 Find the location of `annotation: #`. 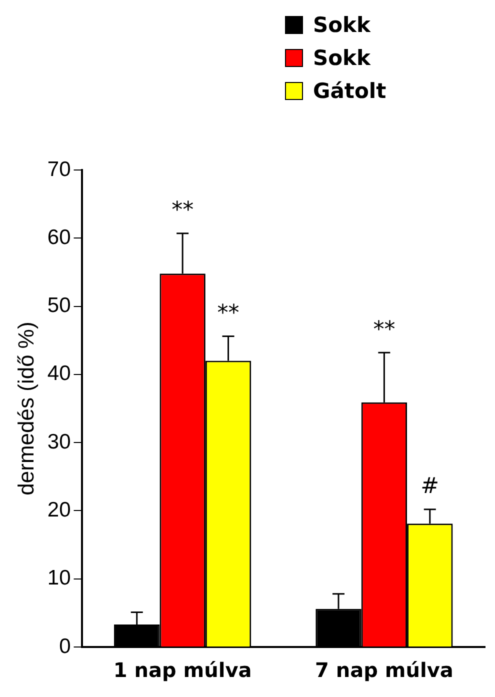

annotation: # is located at coordinates (430, 487).